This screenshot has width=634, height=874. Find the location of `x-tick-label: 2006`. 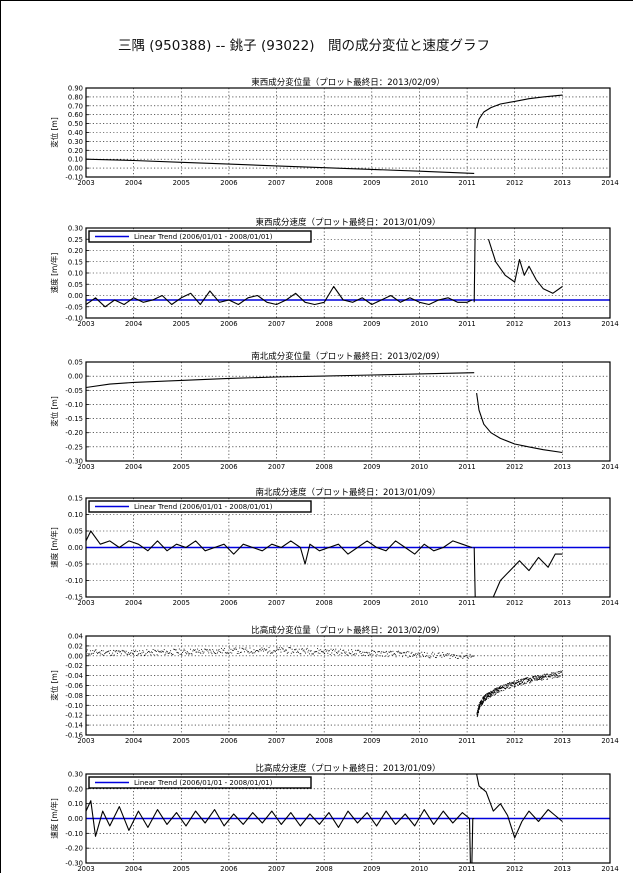

x-tick-label: 2006 is located at coordinates (228, 869).